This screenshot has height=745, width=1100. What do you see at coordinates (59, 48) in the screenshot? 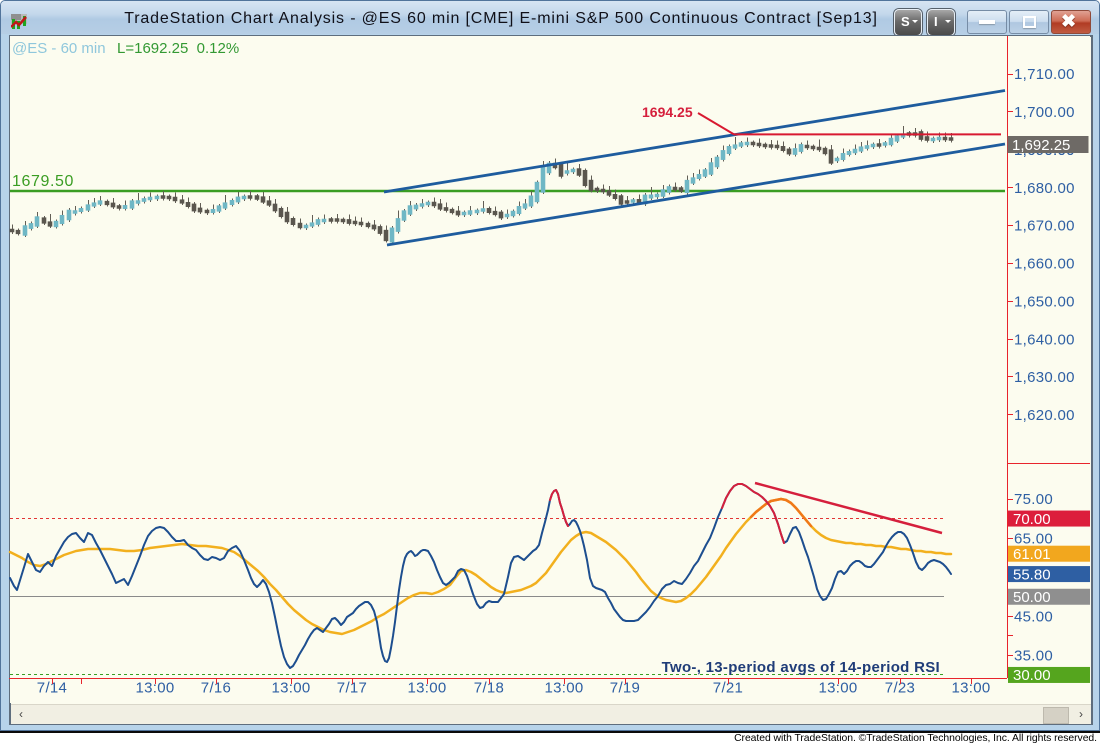
I see `svg-text: @ES - 60 min` at bounding box center [59, 48].